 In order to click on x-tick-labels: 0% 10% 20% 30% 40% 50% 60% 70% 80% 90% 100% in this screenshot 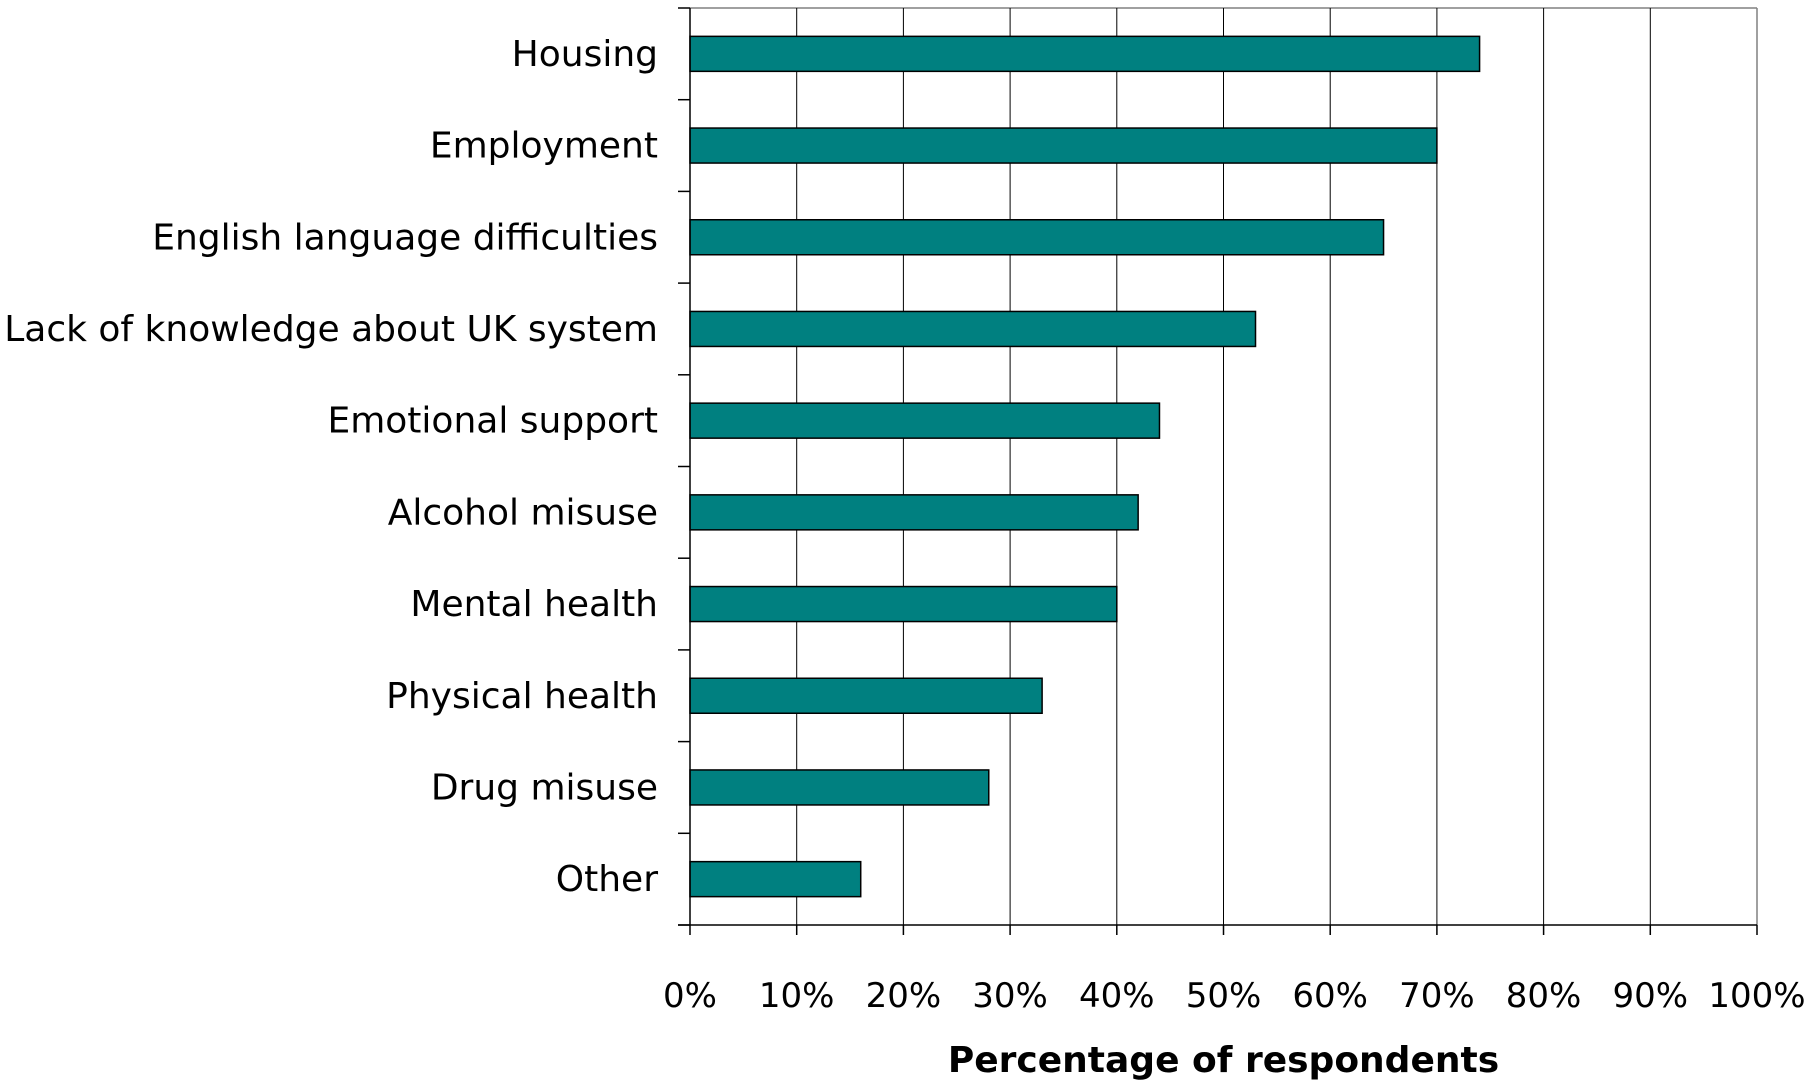, I will do `click(1234, 996)`.